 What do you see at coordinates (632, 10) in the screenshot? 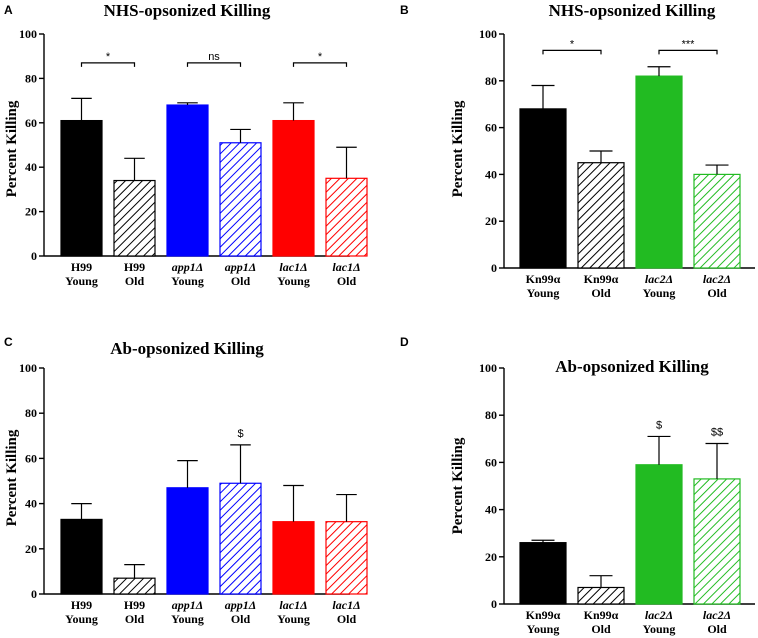
I see `panel-b-title: NHS-opsonized Killing` at bounding box center [632, 10].